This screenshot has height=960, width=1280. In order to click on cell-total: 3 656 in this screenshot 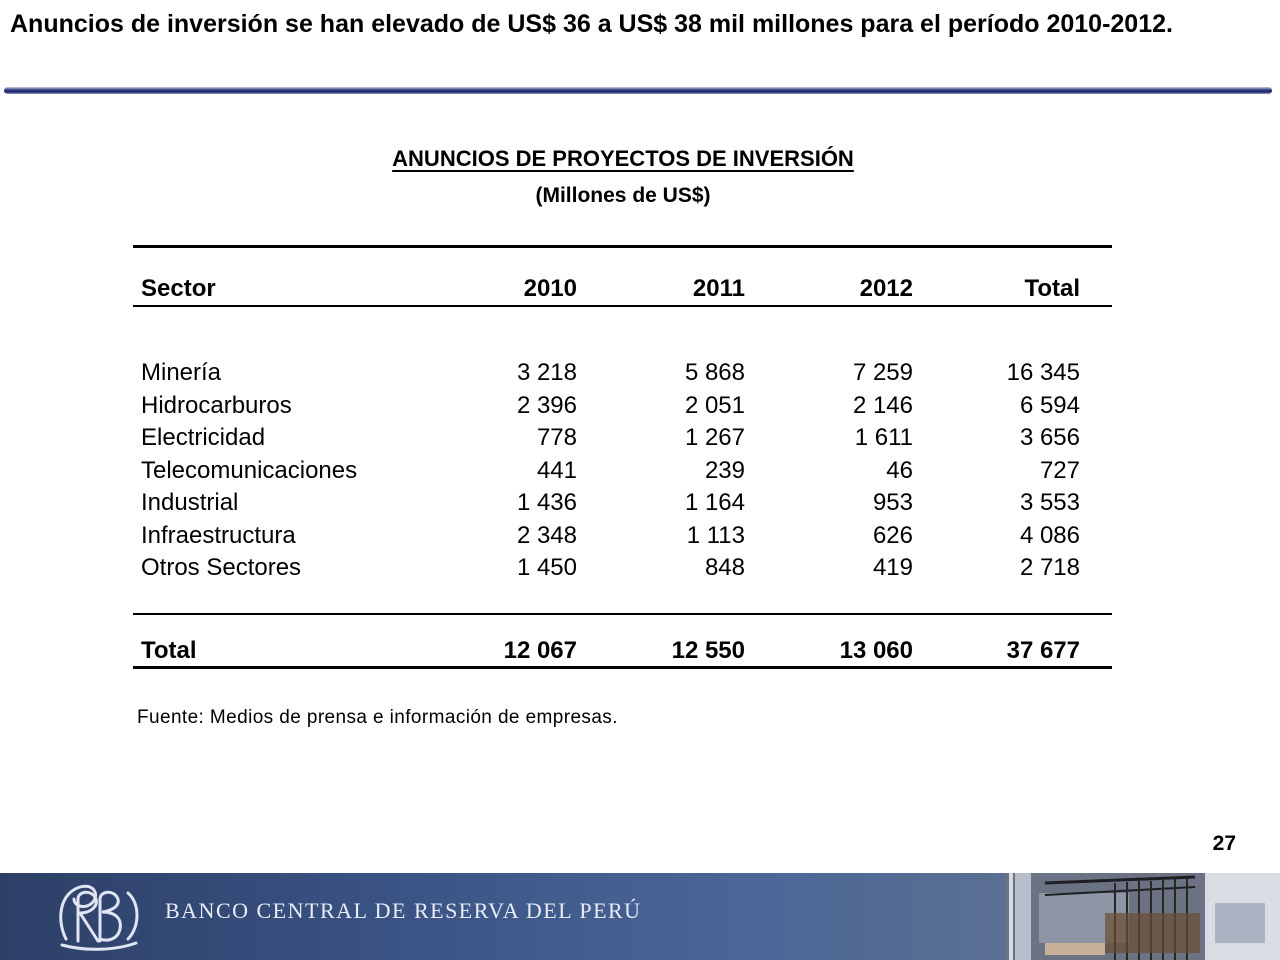, I will do `click(1049, 437)`.